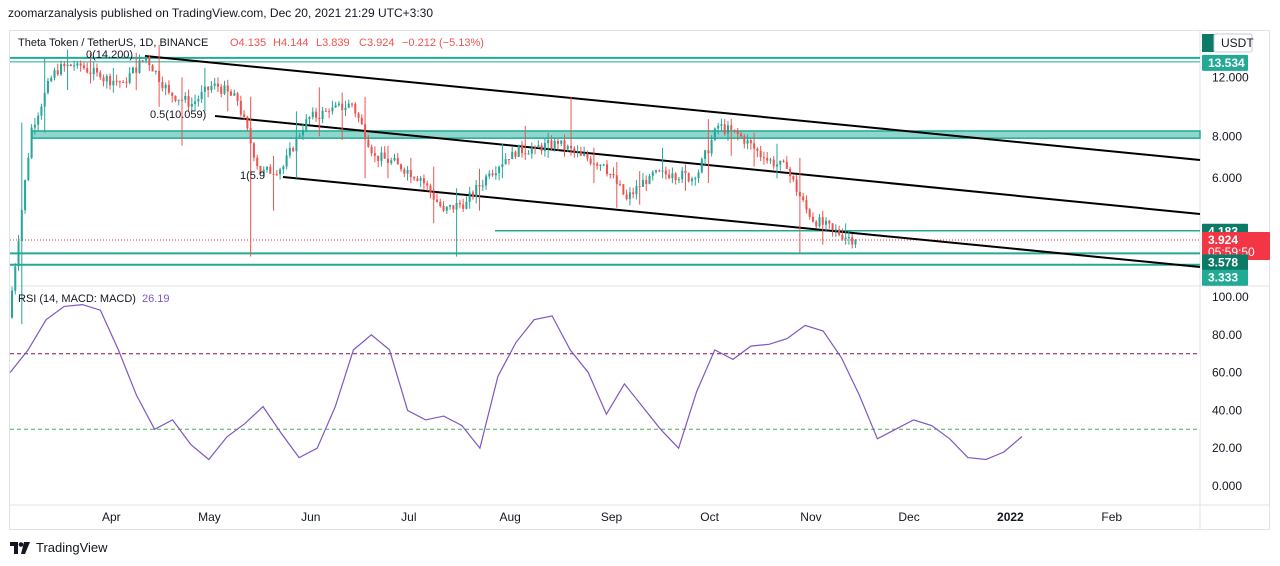  I want to click on price-tick-0: 12.000, so click(1230, 77).